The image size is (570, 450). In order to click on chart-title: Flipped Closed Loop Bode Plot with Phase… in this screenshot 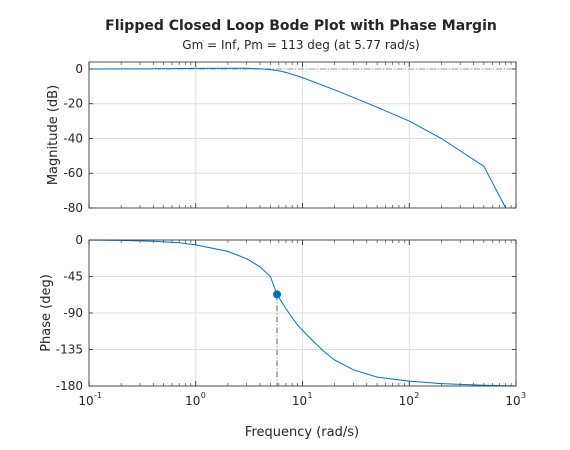, I will do `click(301, 26)`.